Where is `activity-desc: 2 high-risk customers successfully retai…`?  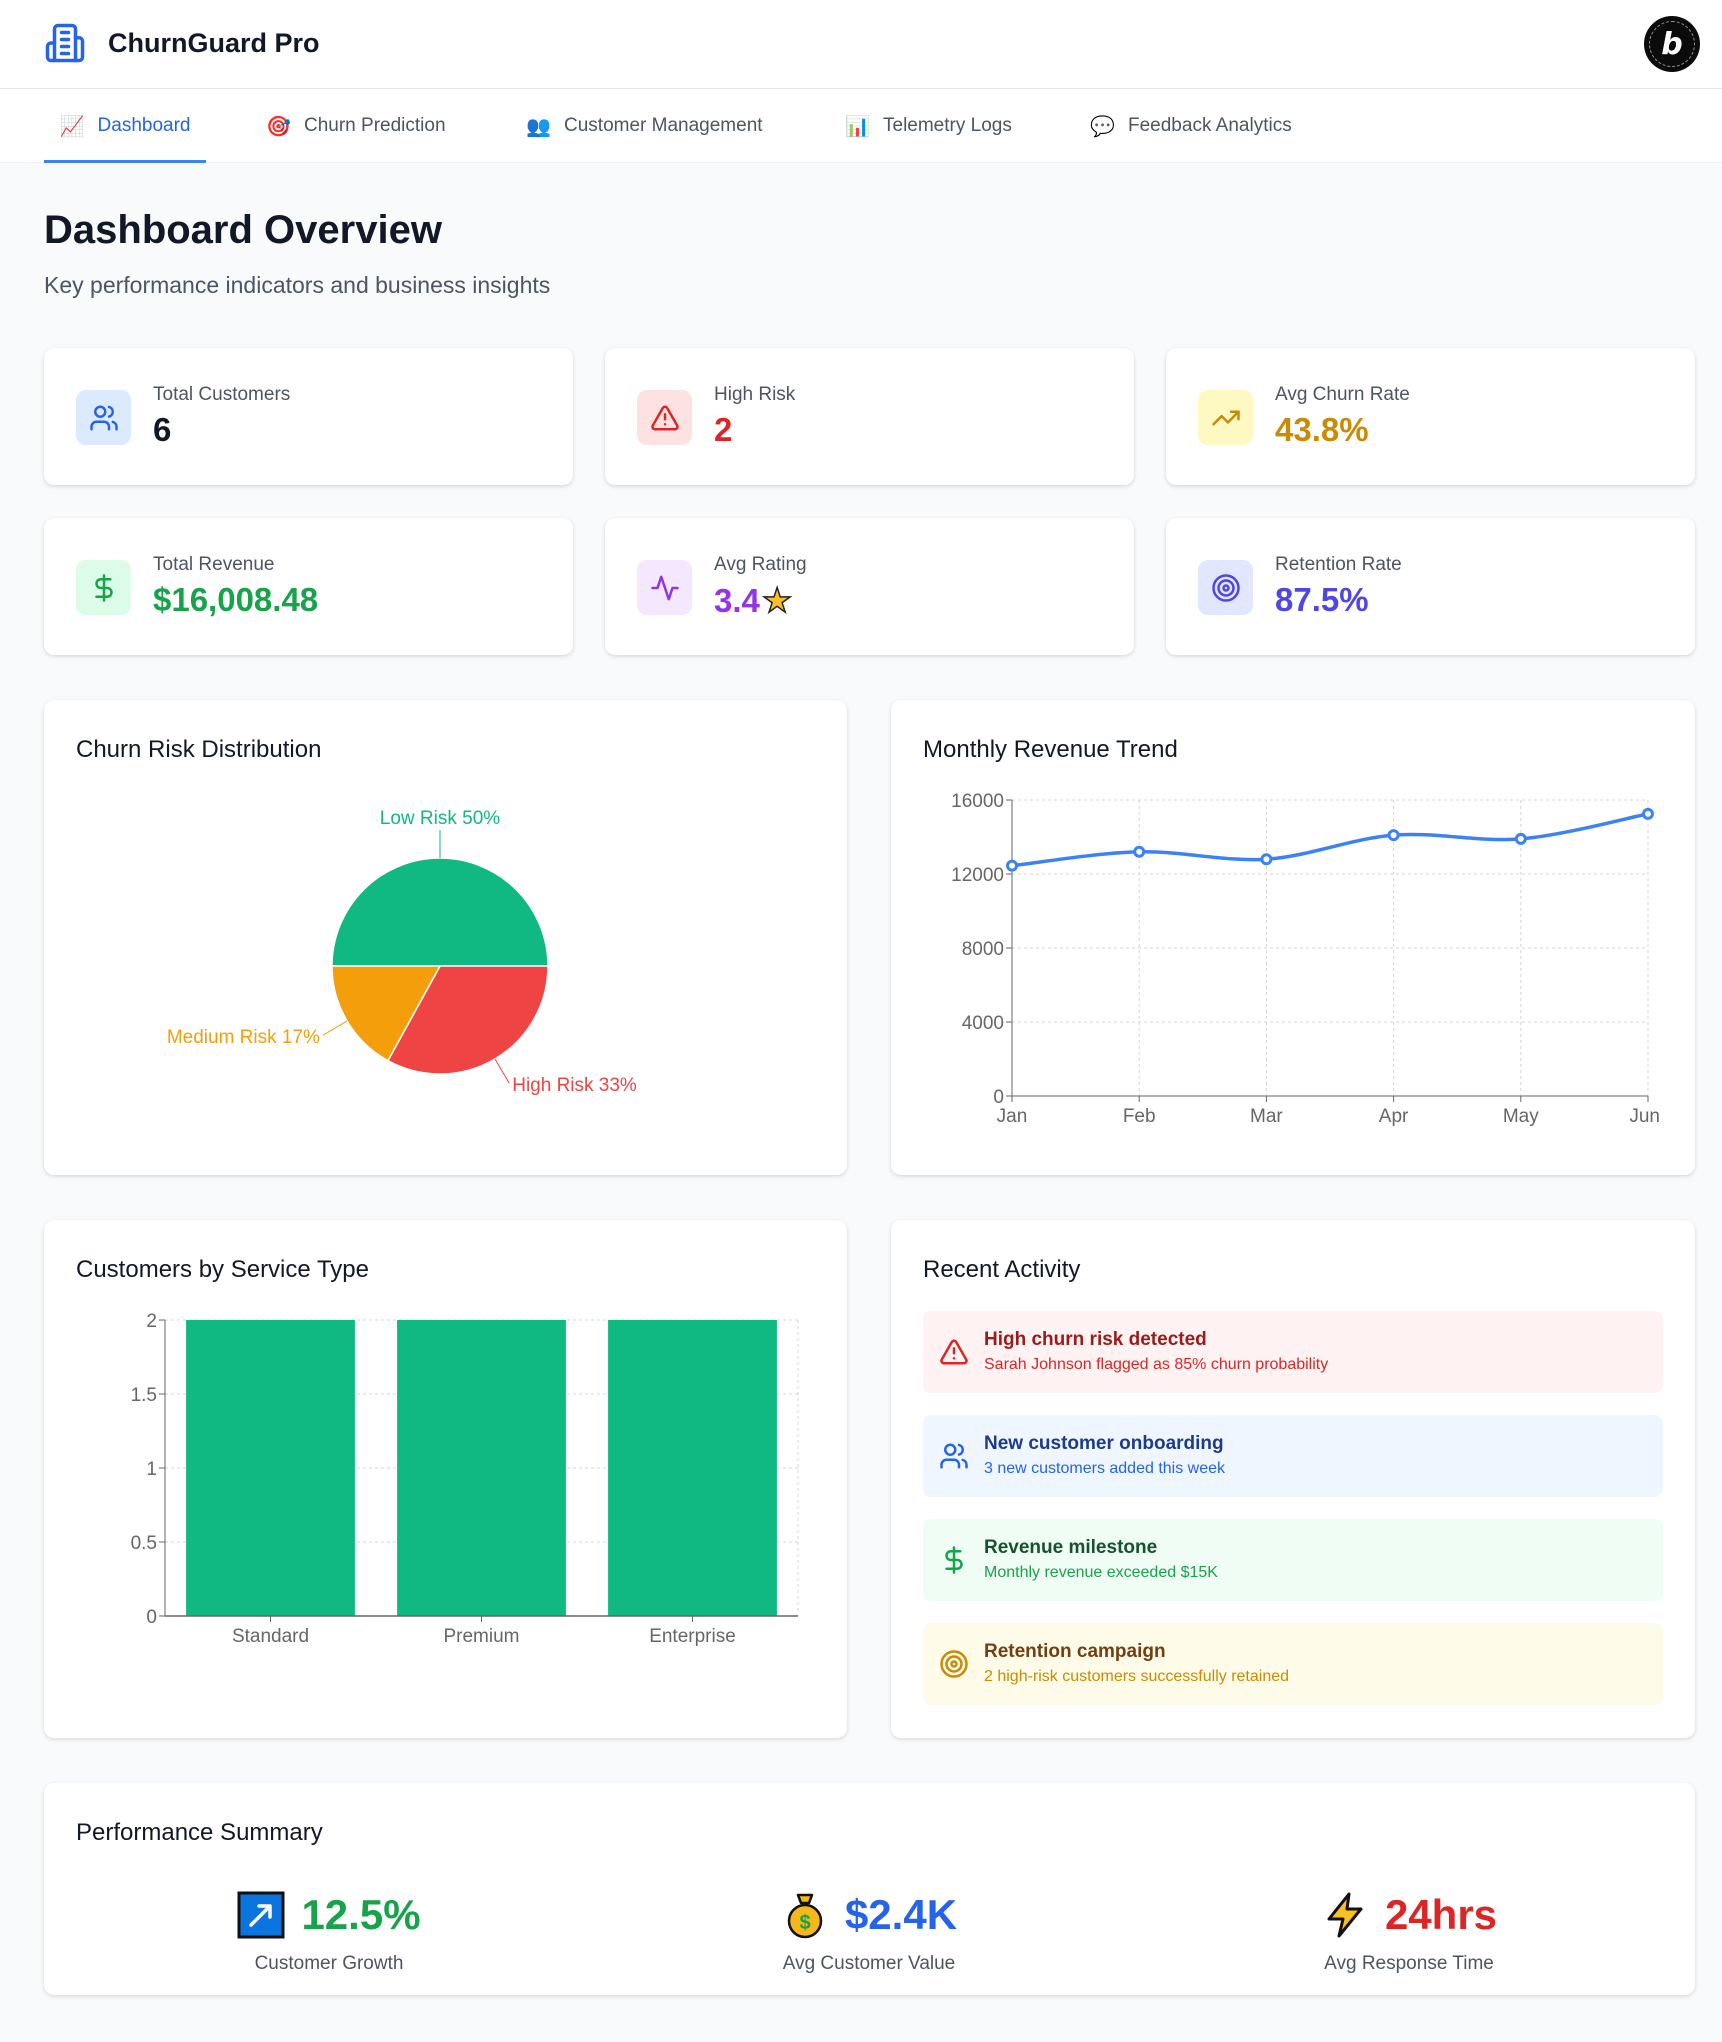 activity-desc: 2 high-risk customers successfully retai… is located at coordinates (1137, 1676).